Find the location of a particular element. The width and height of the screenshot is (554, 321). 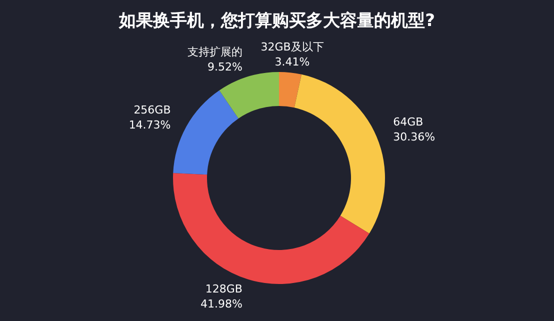

data-label: 3.41% is located at coordinates (292, 62).